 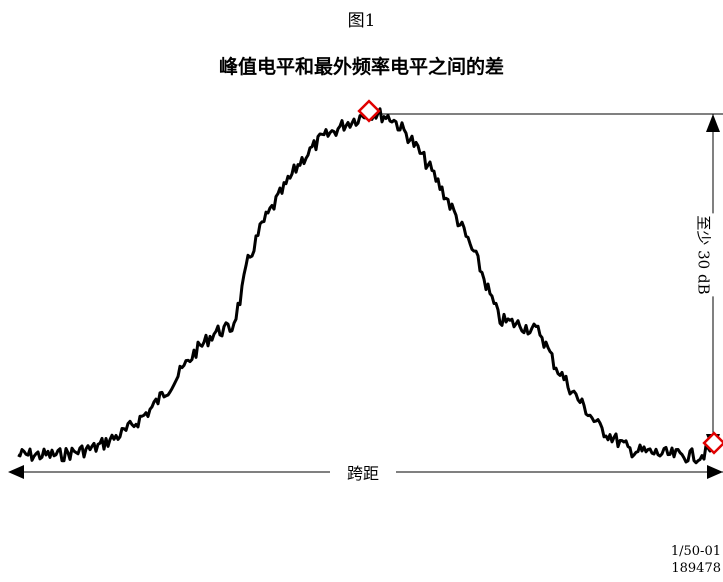 I want to click on peak-marker-icon, so click(x=369, y=111).